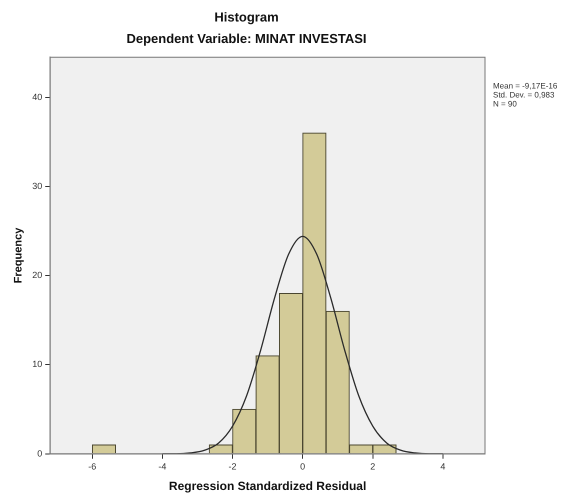 The width and height of the screenshot is (581, 502). I want to click on x-tick-label: -2, so click(232, 467).